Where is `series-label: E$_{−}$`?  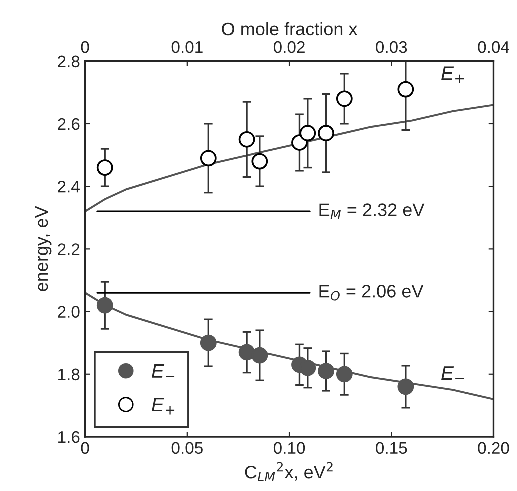
series-label: E$_{−}$ is located at coordinates (453, 373).